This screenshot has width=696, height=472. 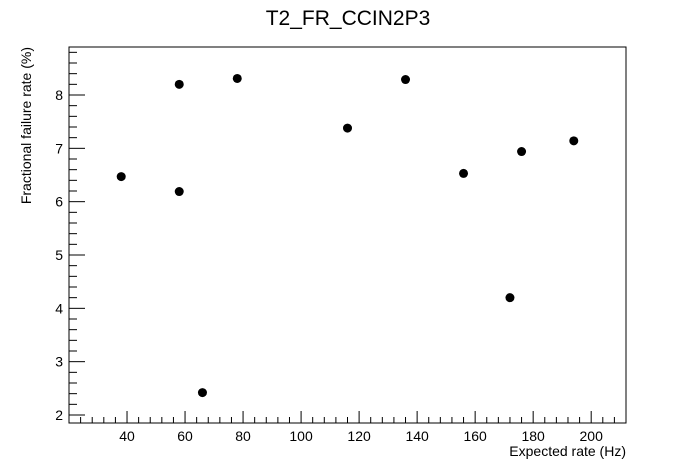 What do you see at coordinates (59, 95) in the screenshot?
I see `y-tick-label: 8` at bounding box center [59, 95].